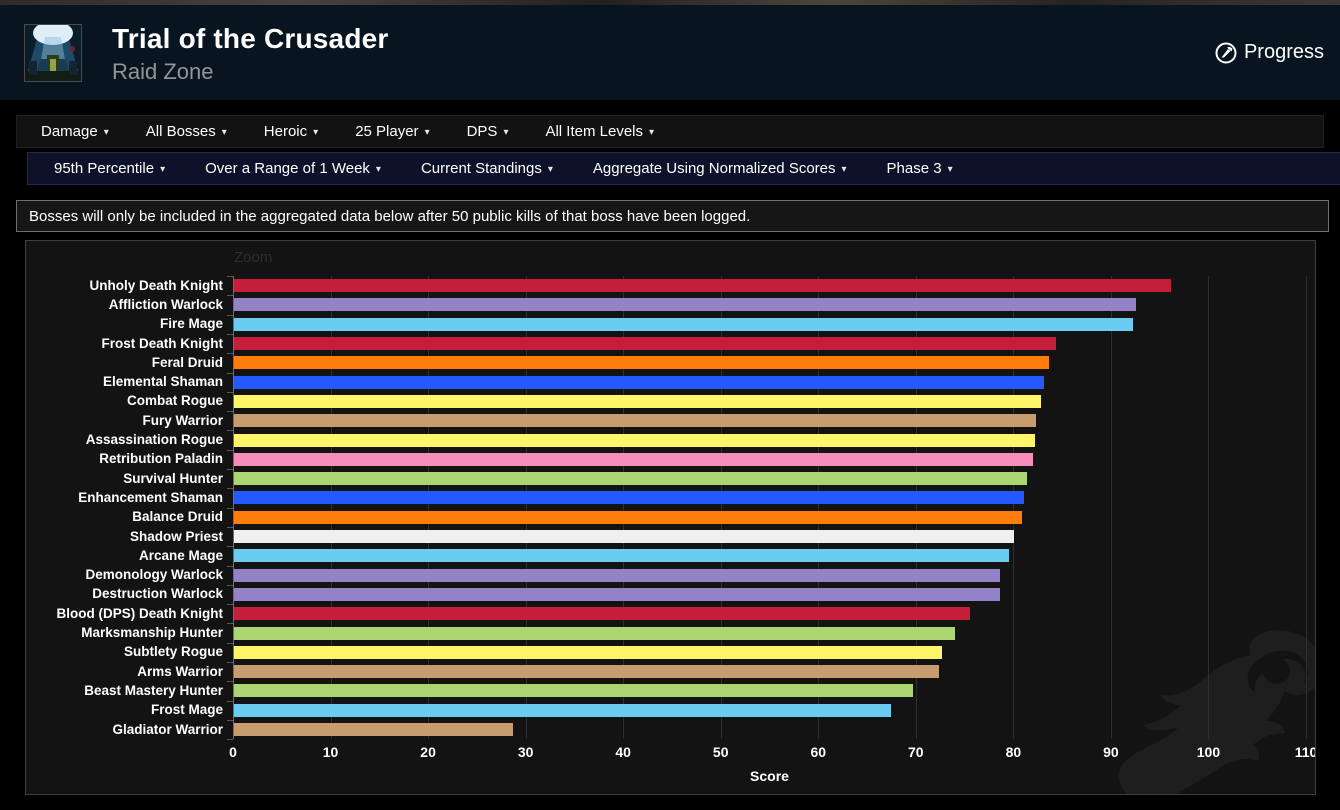 This screenshot has width=1340, height=810. Describe the element at coordinates (69, 131) in the screenshot. I see `filter-label: Damage` at that location.